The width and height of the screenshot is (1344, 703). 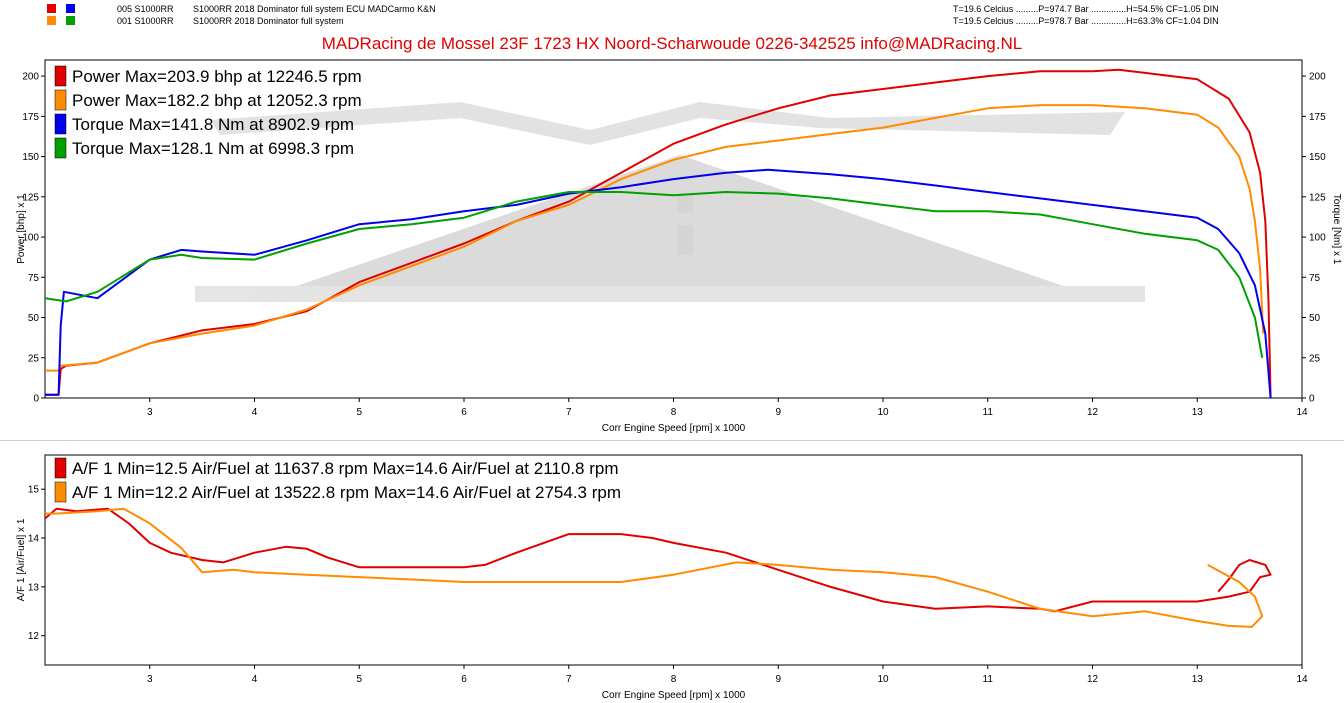 What do you see at coordinates (51, 8) in the screenshot?
I see `run1-power-color-swatch` at bounding box center [51, 8].